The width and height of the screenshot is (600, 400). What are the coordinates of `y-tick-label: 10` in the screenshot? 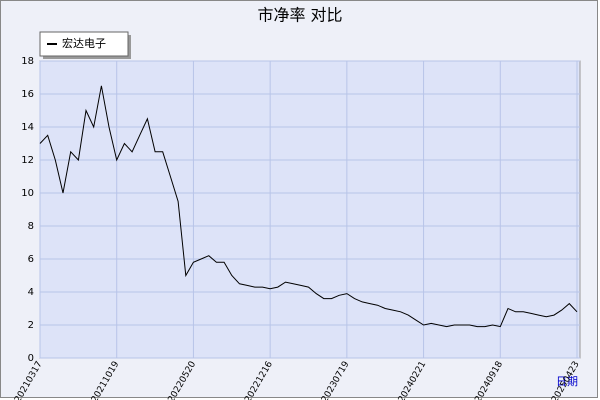 It's located at (27, 193).